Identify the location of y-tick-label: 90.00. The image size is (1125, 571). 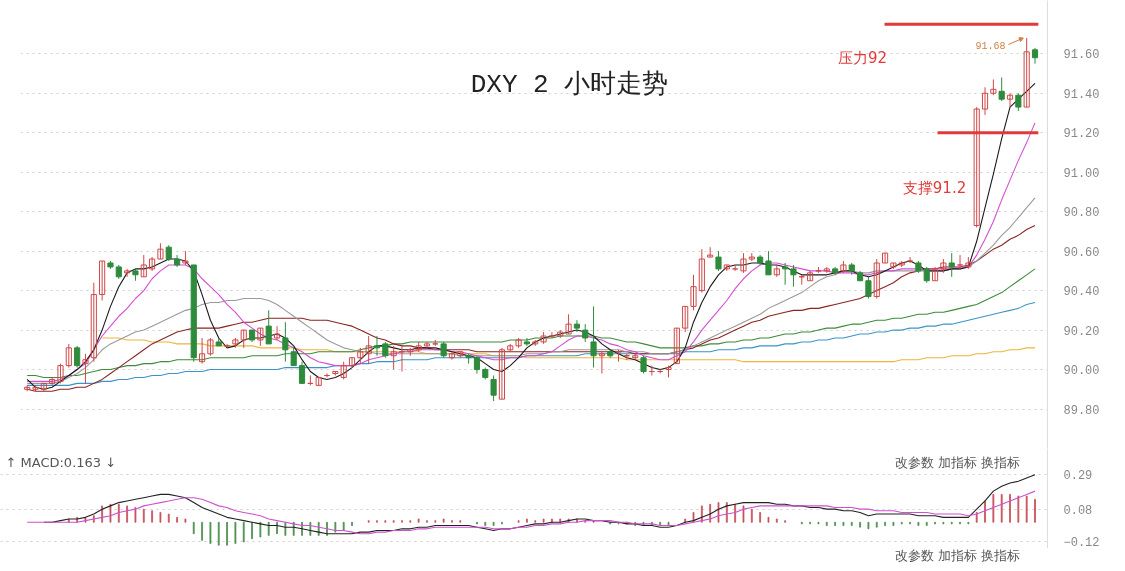
(1081, 371).